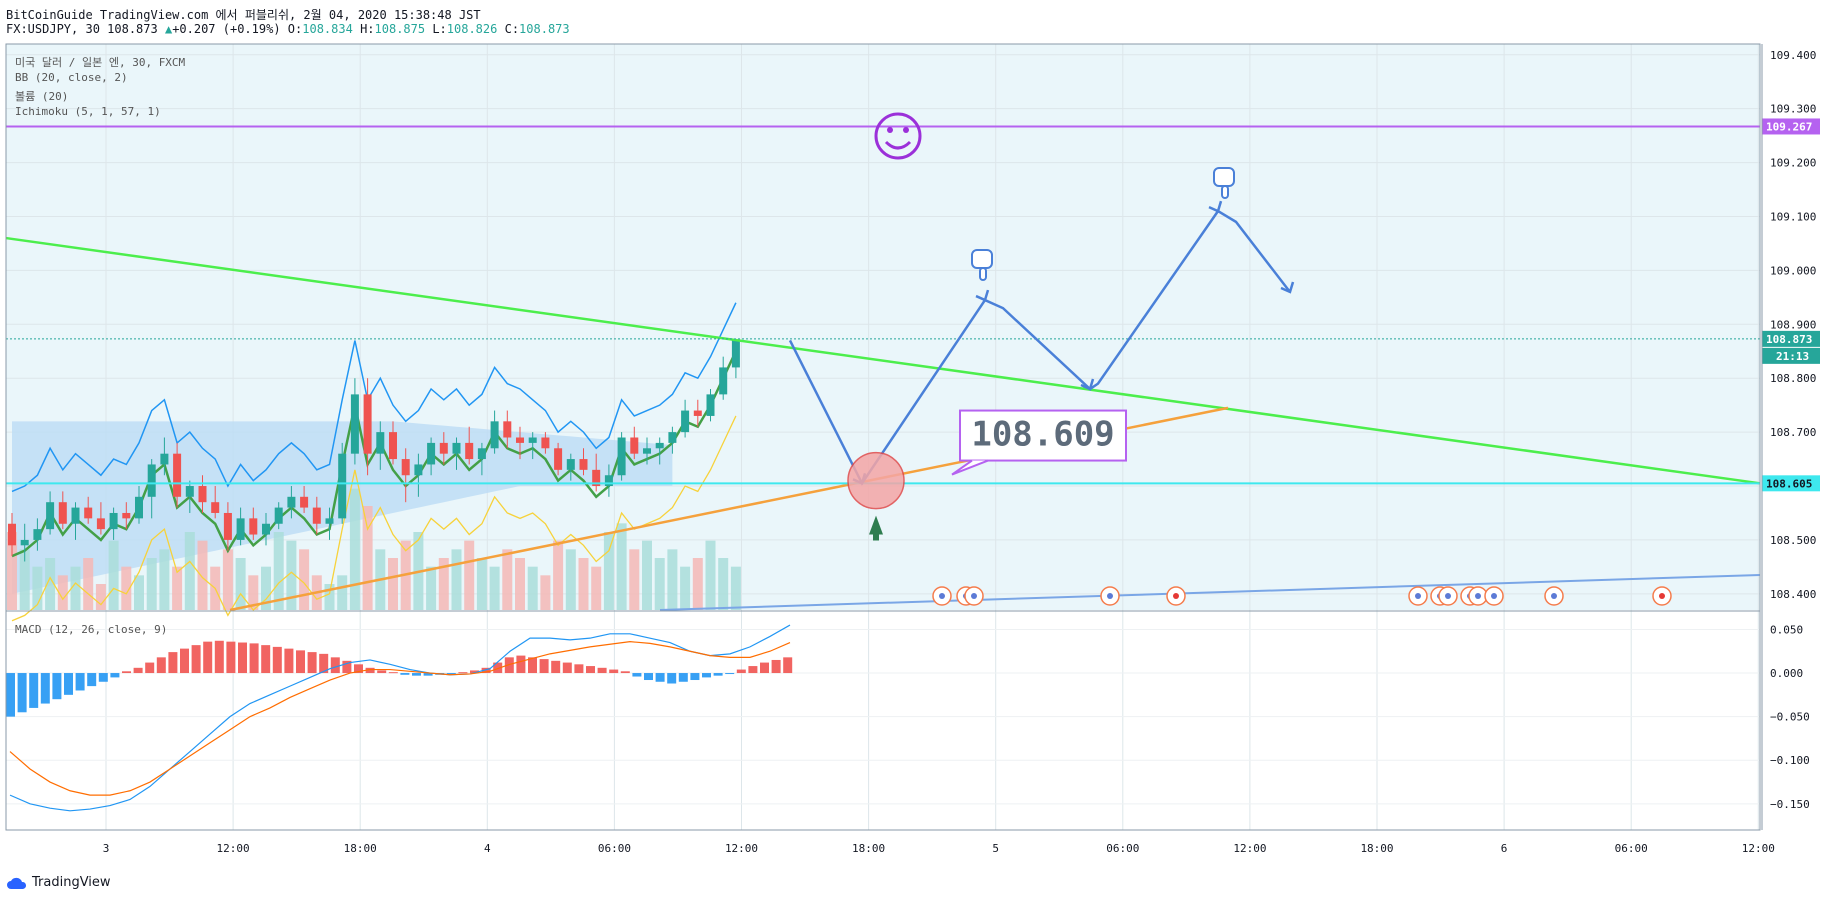  I want to click on price-target-box, so click(1043, 435).